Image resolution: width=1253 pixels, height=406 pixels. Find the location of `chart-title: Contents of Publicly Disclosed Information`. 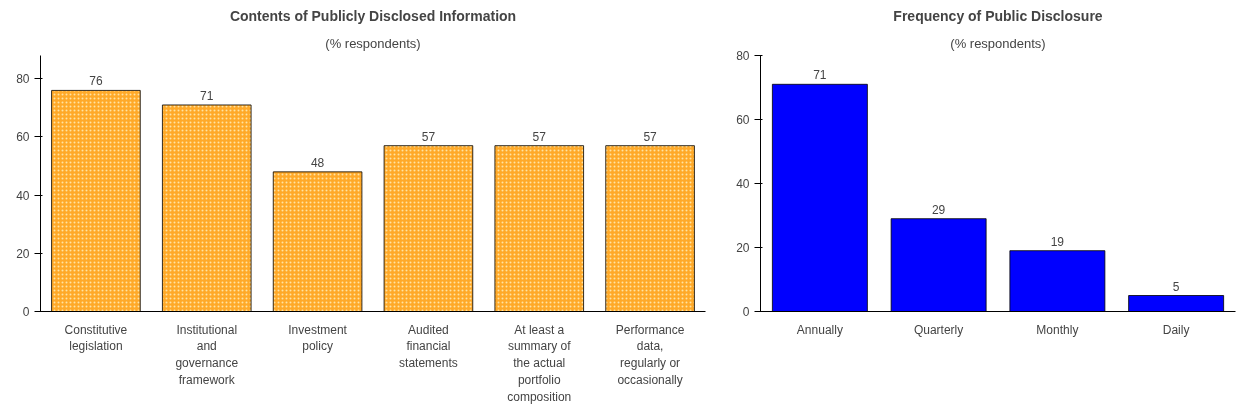

chart-title: Contents of Publicly Disclosed Information is located at coordinates (373, 15).